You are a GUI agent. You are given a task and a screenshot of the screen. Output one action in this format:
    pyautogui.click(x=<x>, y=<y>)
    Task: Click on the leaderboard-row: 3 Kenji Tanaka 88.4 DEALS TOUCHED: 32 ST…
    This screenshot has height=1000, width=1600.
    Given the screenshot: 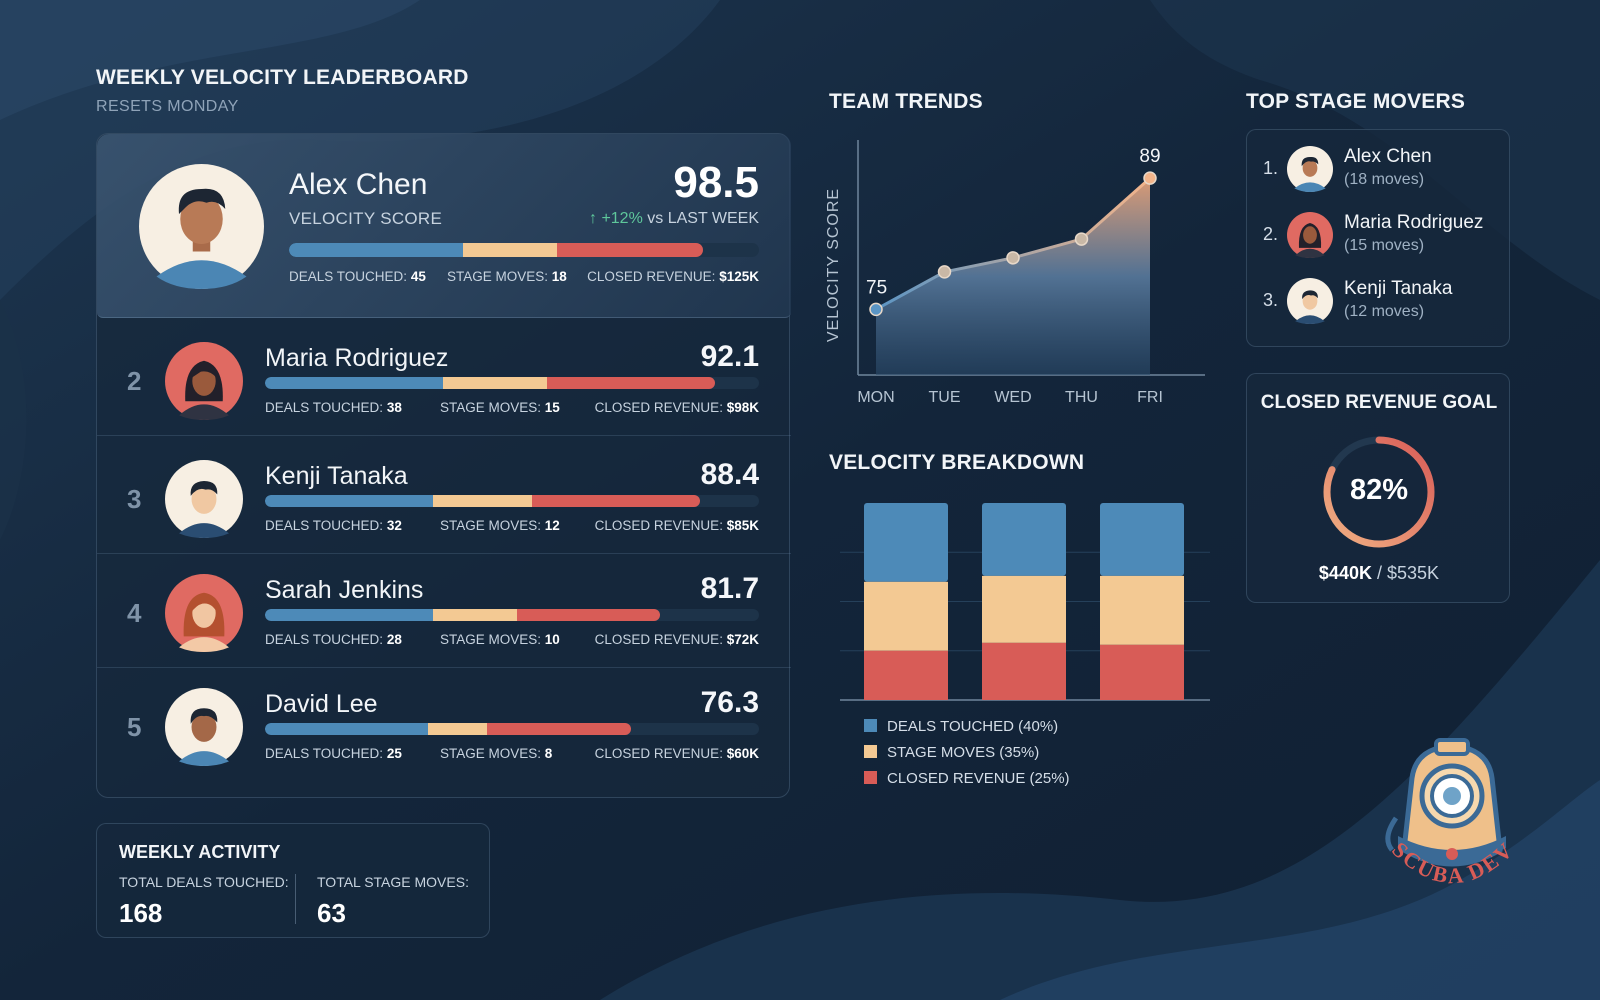 What is the action you would take?
    pyautogui.click(x=444, y=497)
    